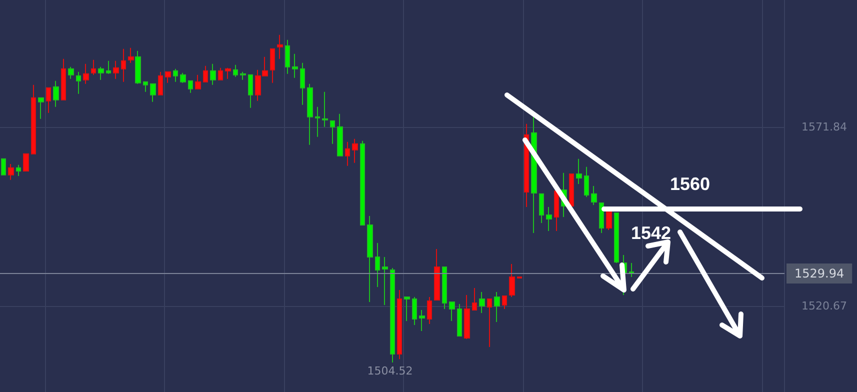  What do you see at coordinates (690, 184) in the screenshot?
I see `annotation: 1560` at bounding box center [690, 184].